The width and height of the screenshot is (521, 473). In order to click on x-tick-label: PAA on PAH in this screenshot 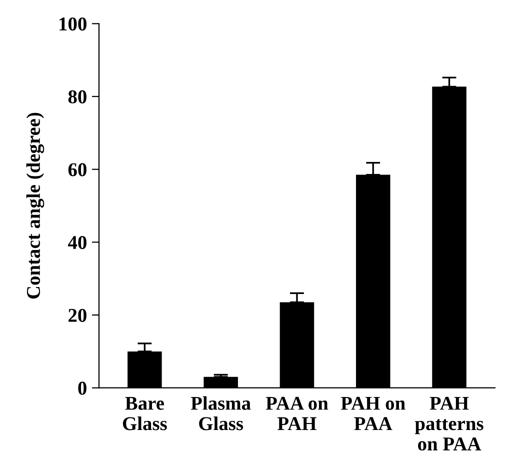, I will do `click(297, 413)`.